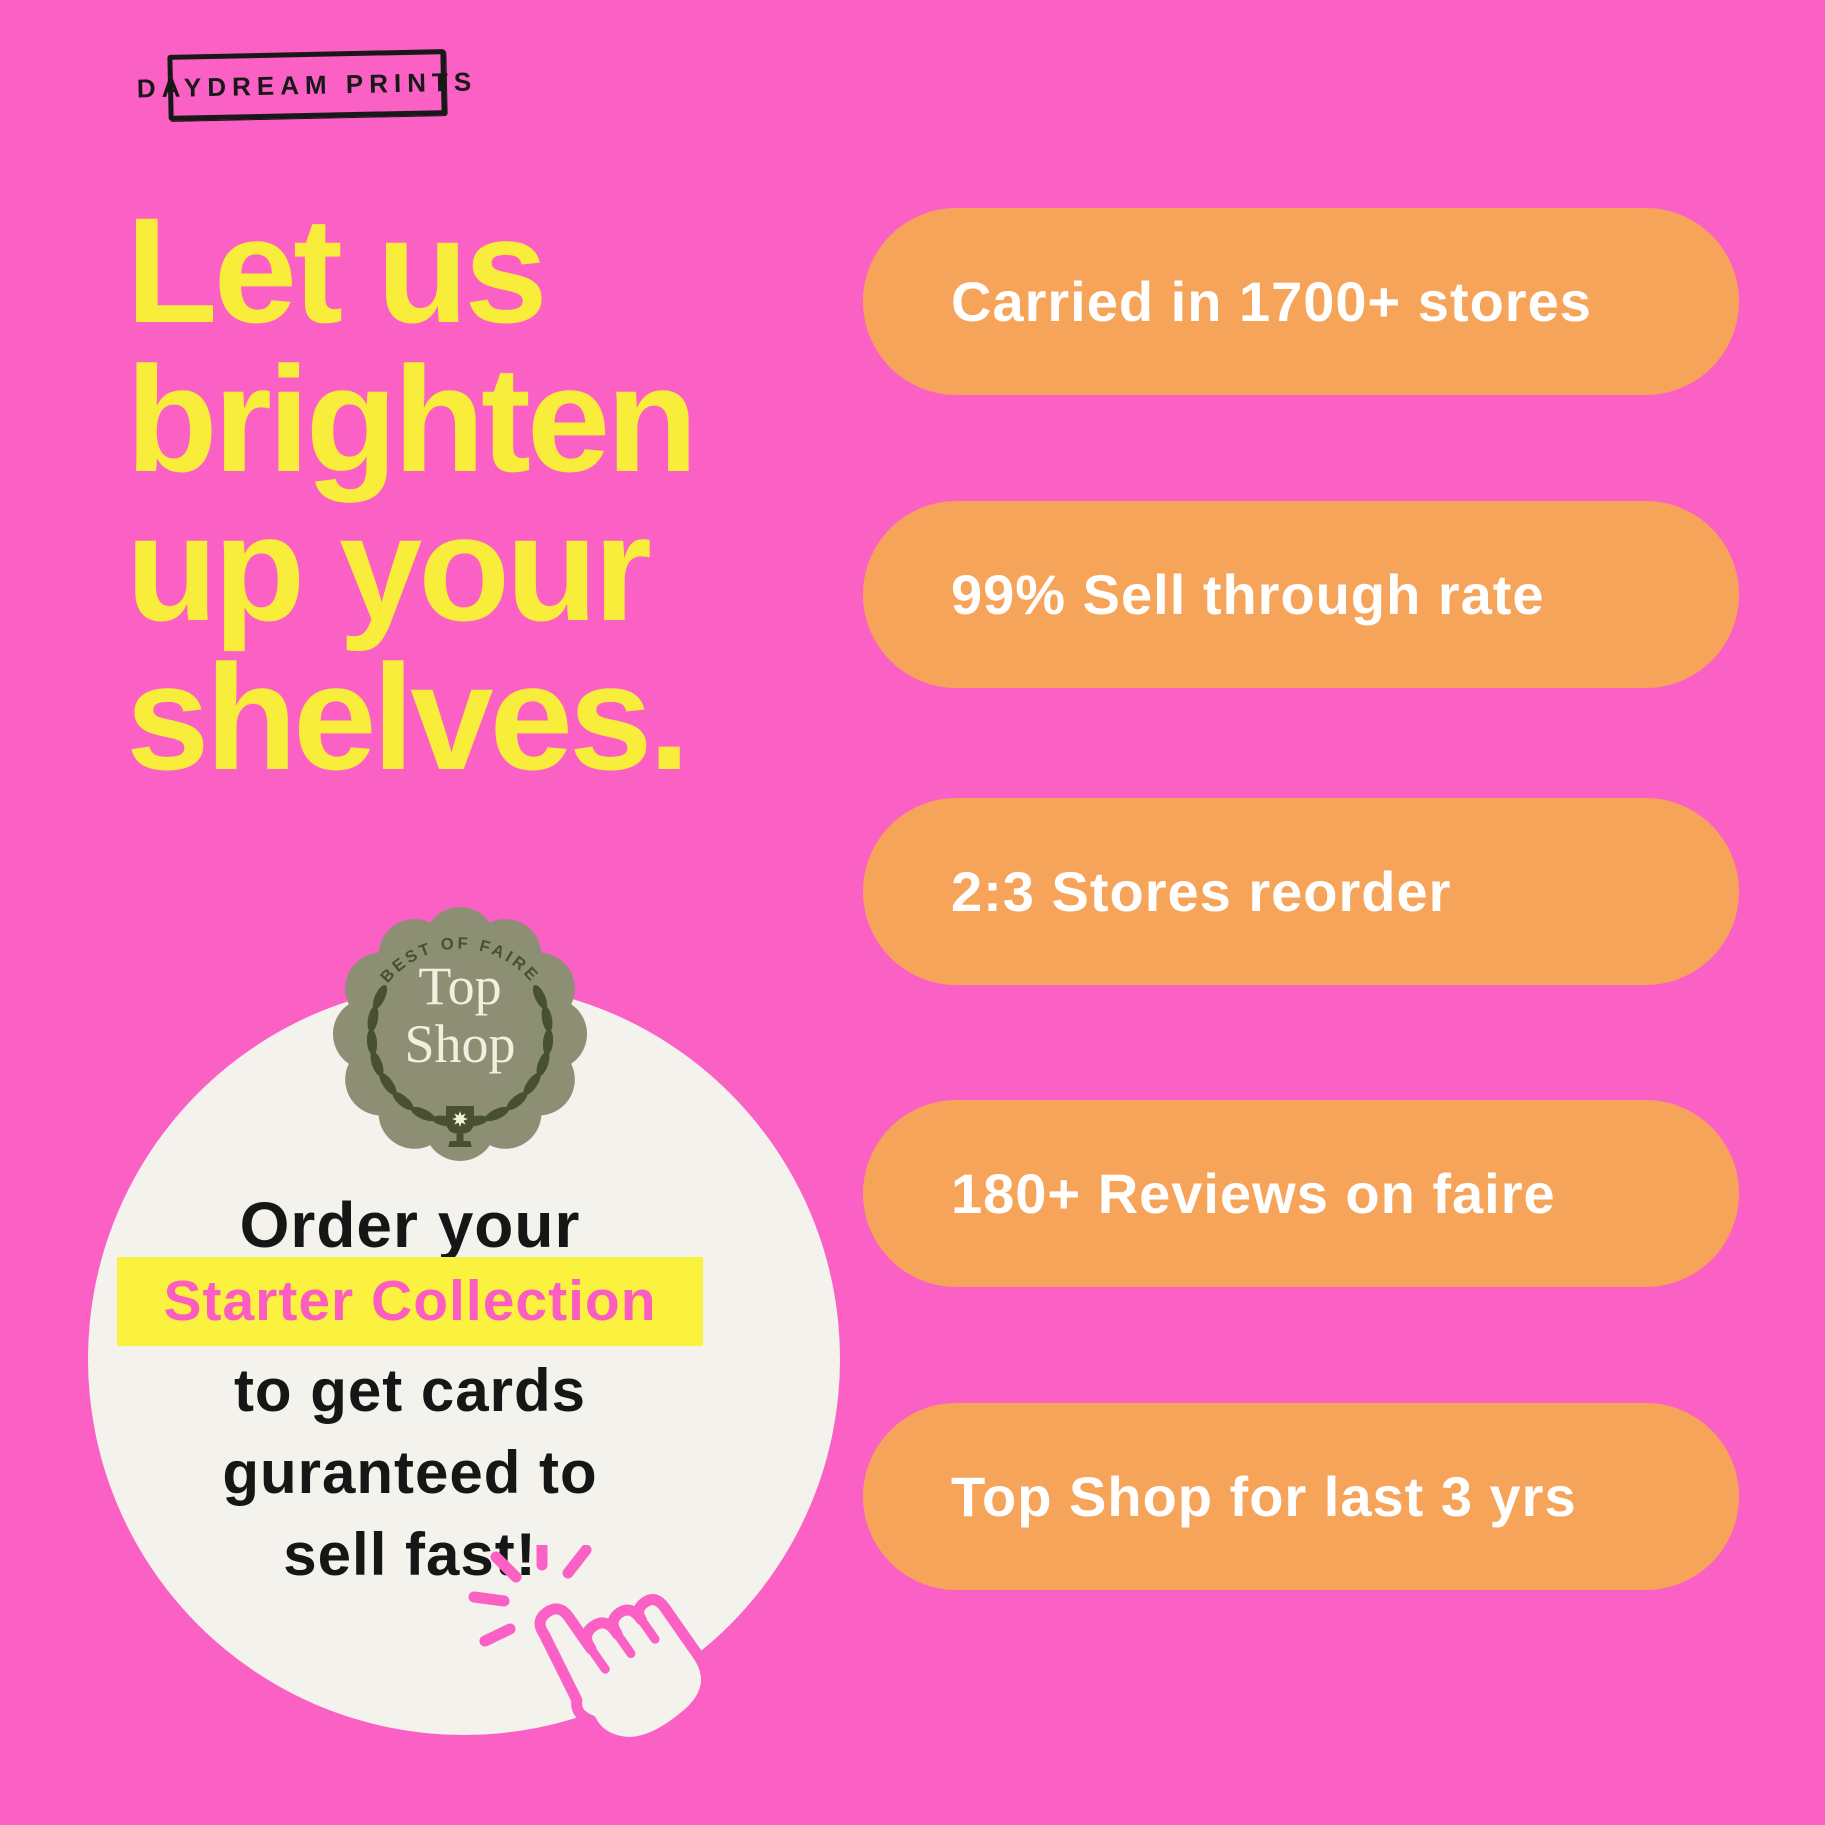 This screenshot has height=1825, width=1825. I want to click on laurel-right-icon, so click(508, 1056).